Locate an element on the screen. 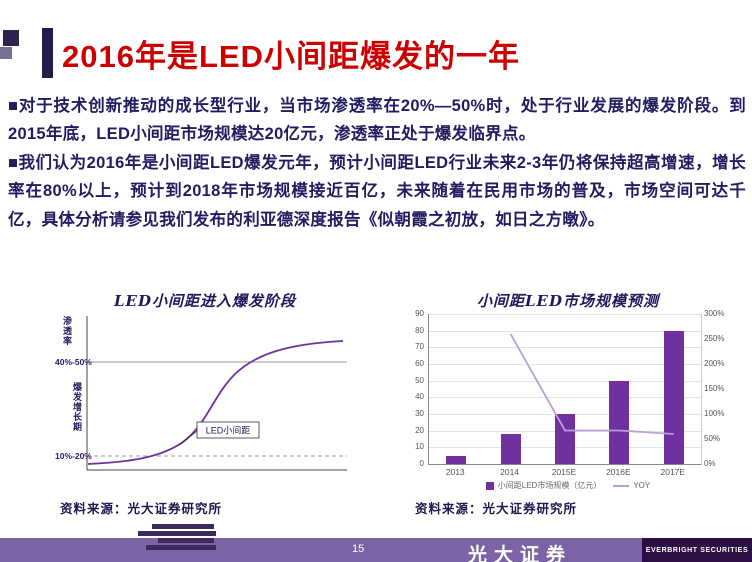  right-axis-tick: 100% is located at coordinates (714, 413).